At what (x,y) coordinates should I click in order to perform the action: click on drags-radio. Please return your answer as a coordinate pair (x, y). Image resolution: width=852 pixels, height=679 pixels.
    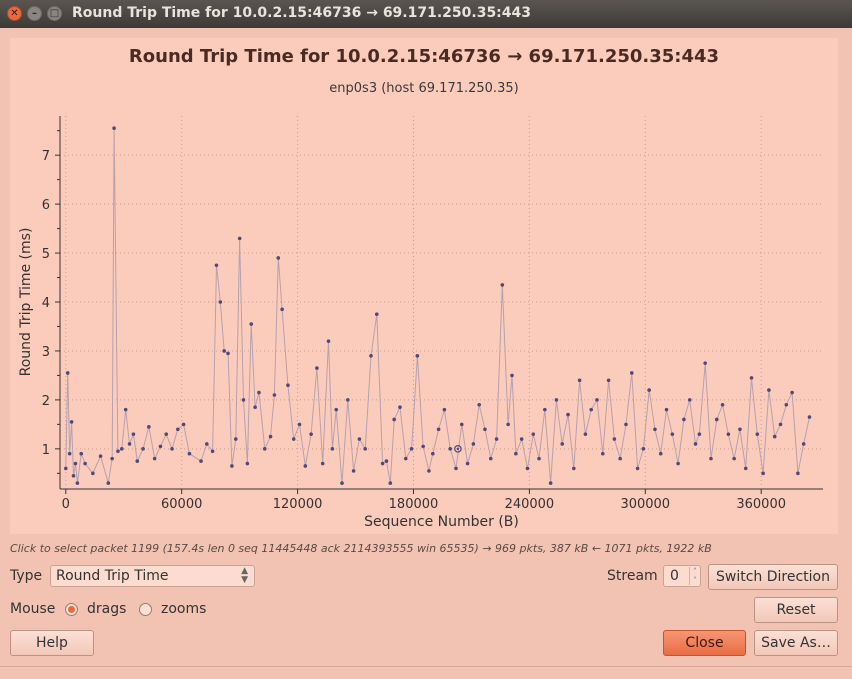
    Looking at the image, I should click on (71, 609).